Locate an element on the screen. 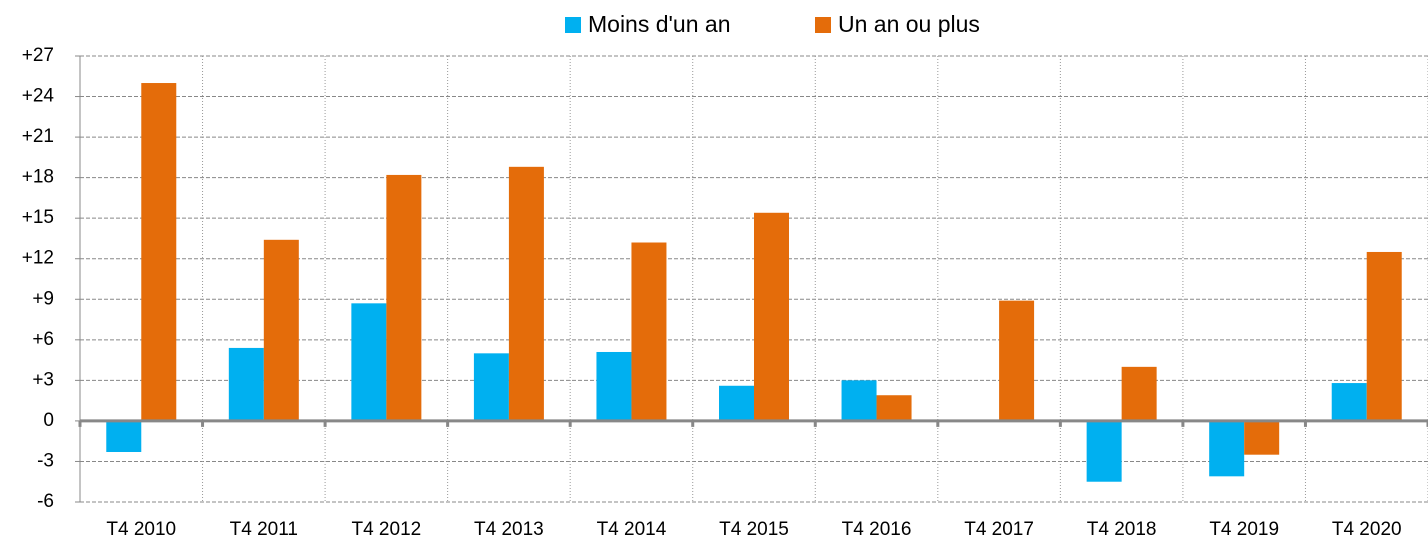 The image size is (1428, 546). y-tick-label: 0 is located at coordinates (48, 420).